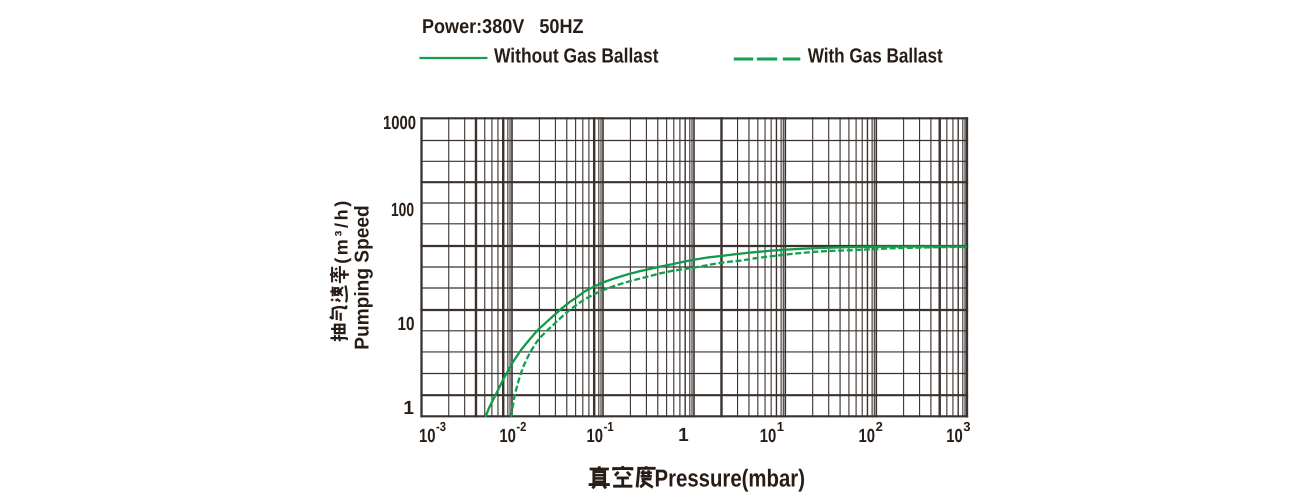  Describe the element at coordinates (879, 426) in the screenshot. I see `svg-text: 2` at that location.